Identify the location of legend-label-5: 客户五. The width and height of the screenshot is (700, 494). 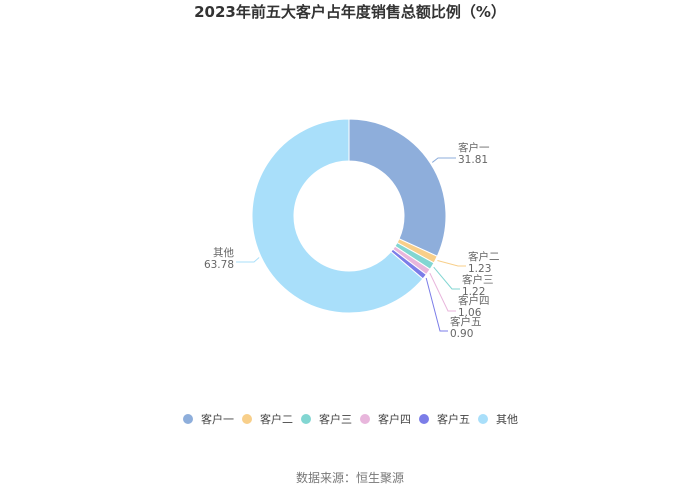
(453, 419).